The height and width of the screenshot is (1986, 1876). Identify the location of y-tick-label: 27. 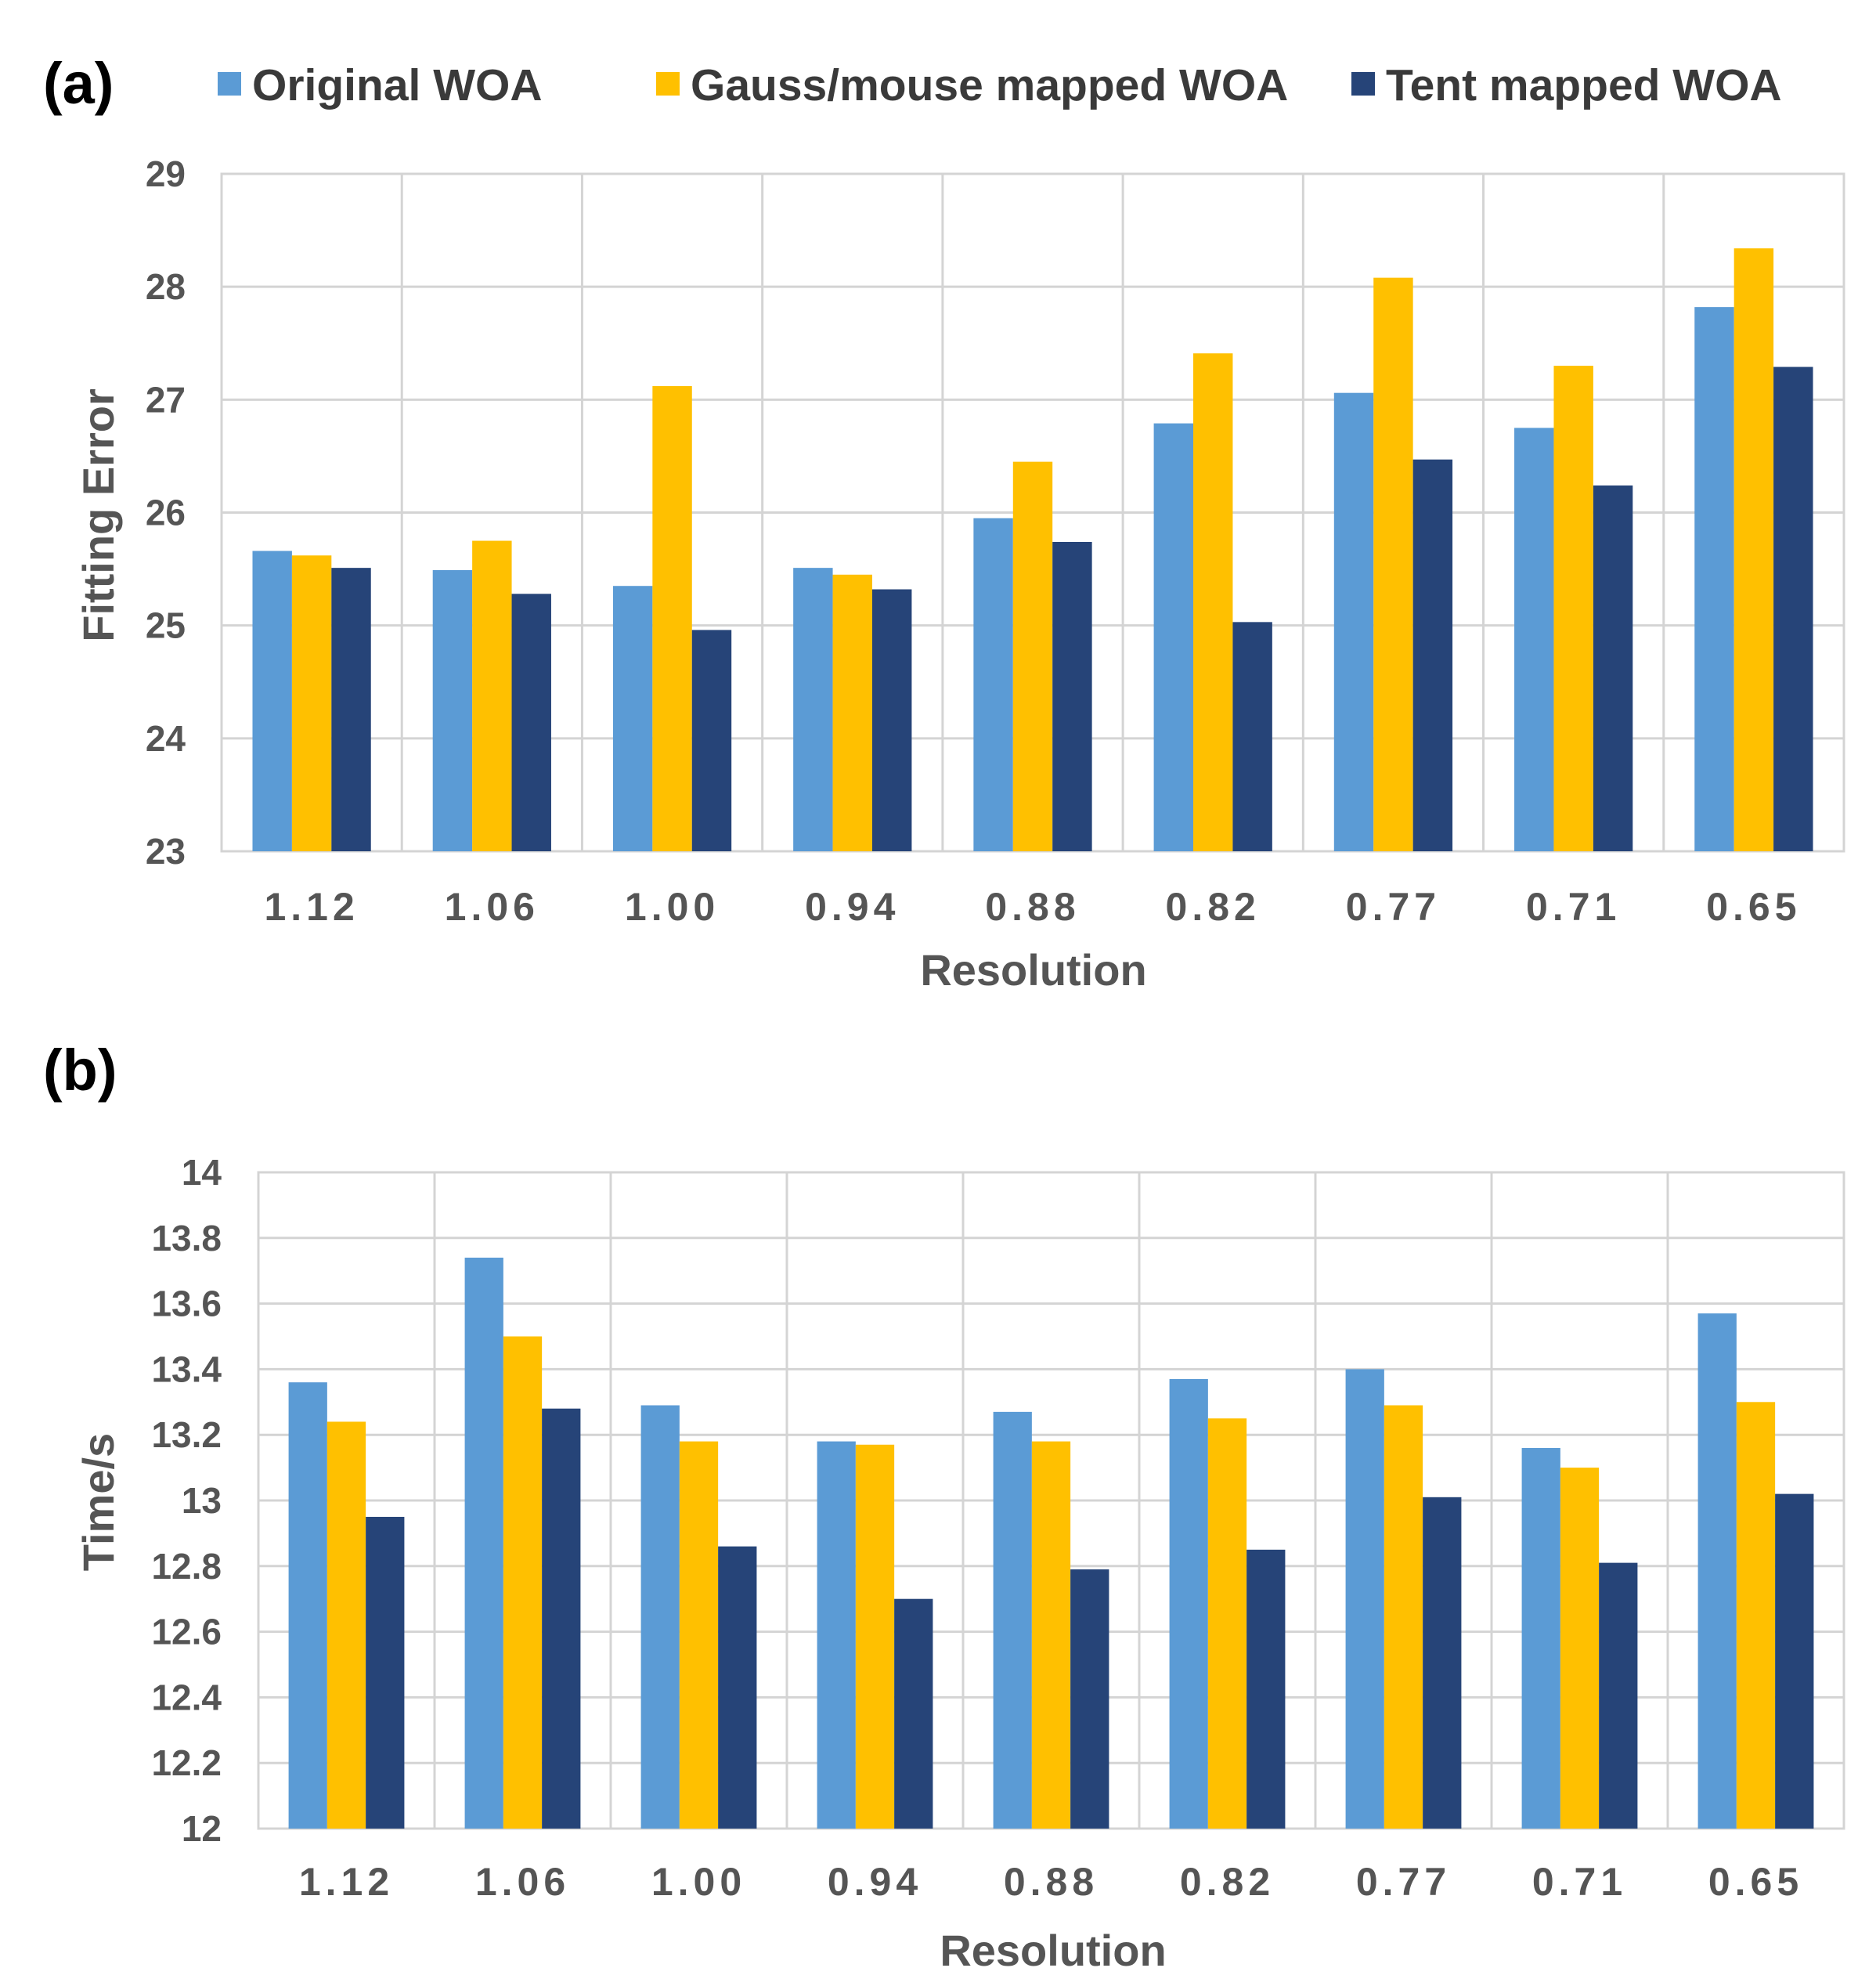
(166, 400).